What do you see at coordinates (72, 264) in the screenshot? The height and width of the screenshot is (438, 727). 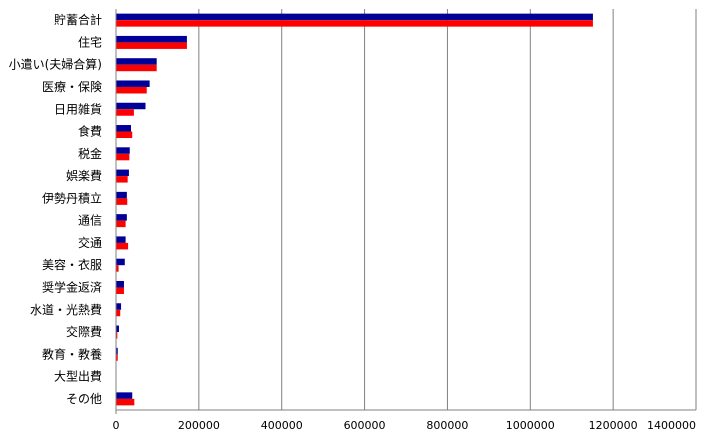 I see `category-label: 美容・衣服` at bounding box center [72, 264].